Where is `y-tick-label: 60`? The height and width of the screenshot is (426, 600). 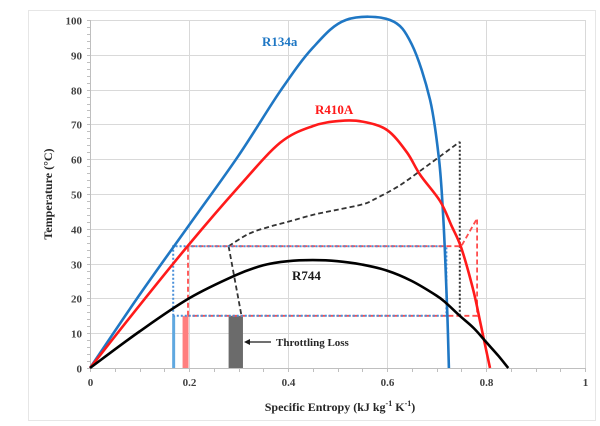
y-tick-label: 60 is located at coordinates (77, 161).